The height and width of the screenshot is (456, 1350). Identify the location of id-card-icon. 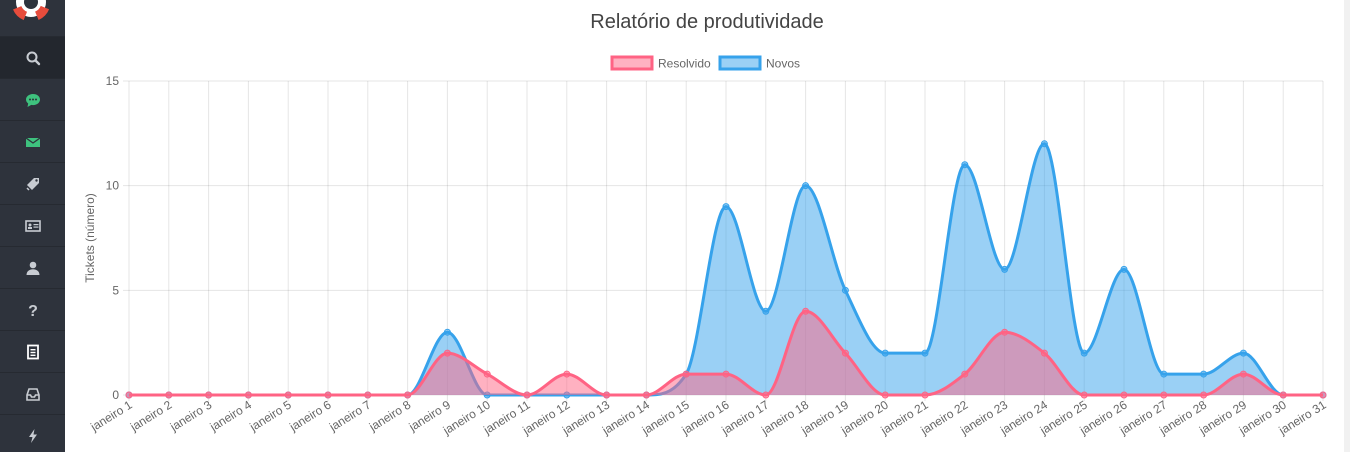
(32, 226).